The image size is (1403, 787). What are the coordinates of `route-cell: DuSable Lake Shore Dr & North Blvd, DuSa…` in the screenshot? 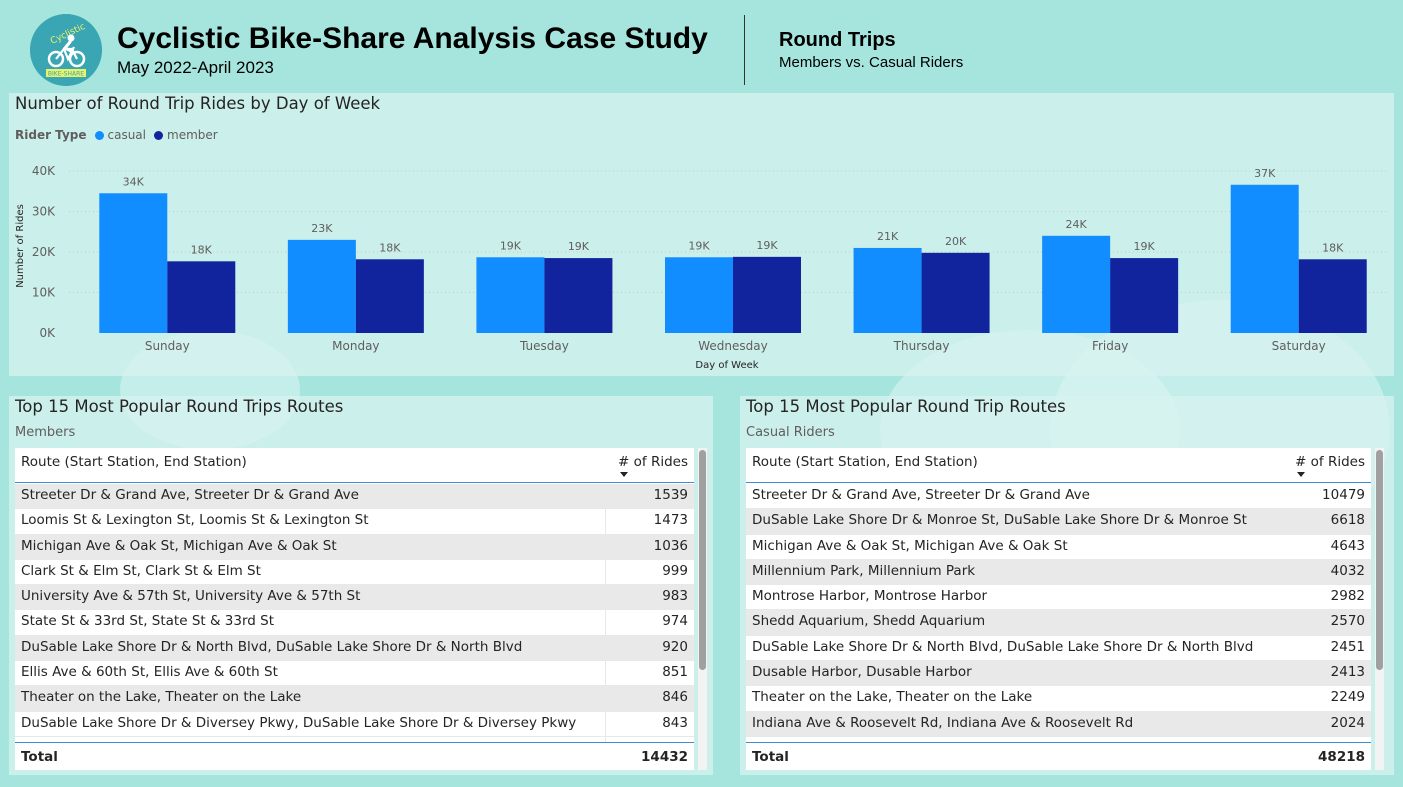 It's located at (1003, 646).